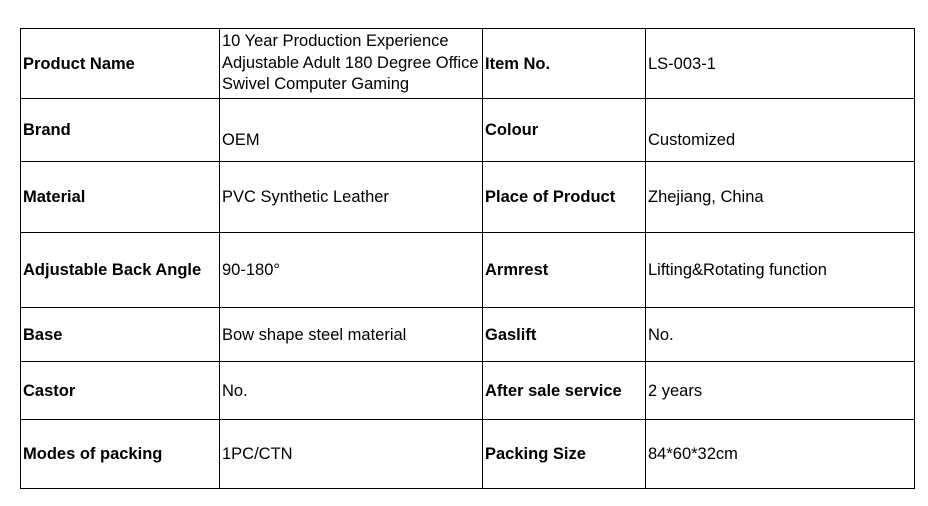  Describe the element at coordinates (780, 63) in the screenshot. I see `value-item-no: LS-003-1` at that location.